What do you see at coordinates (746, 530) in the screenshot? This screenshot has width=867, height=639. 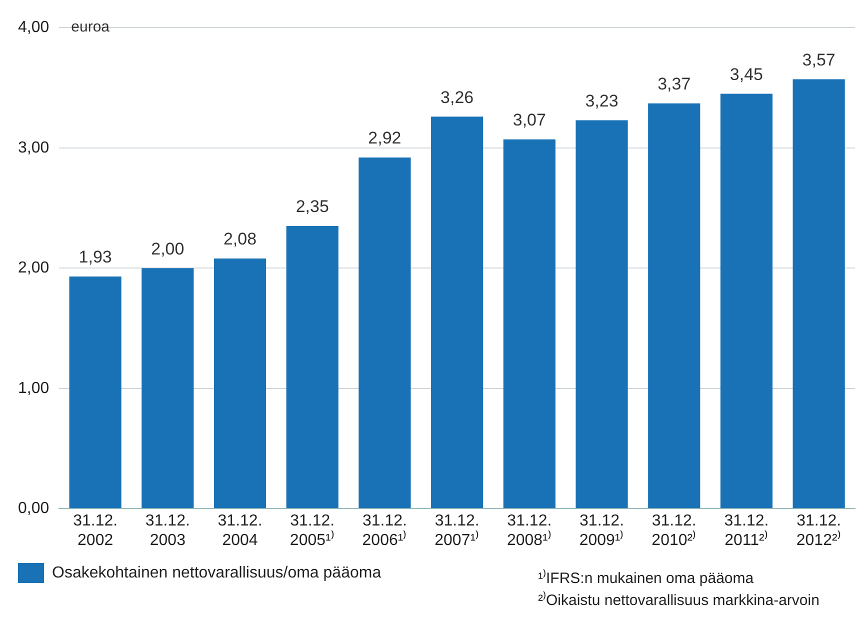 I see `x-tick-label: 31.12. 2011²⁾` at bounding box center [746, 530].